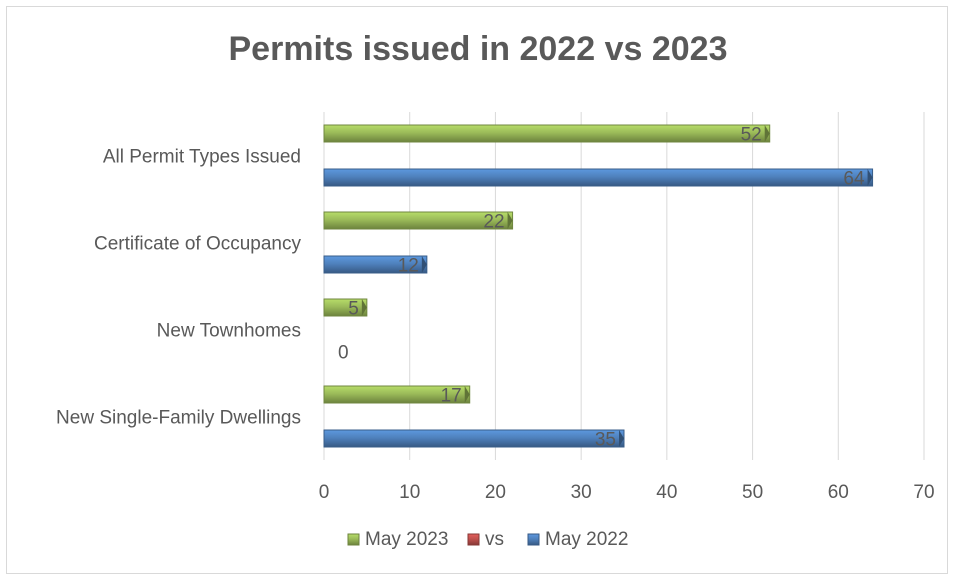 The image size is (956, 582). What do you see at coordinates (202, 157) in the screenshot?
I see `category-label: All Permit Types Issued` at bounding box center [202, 157].